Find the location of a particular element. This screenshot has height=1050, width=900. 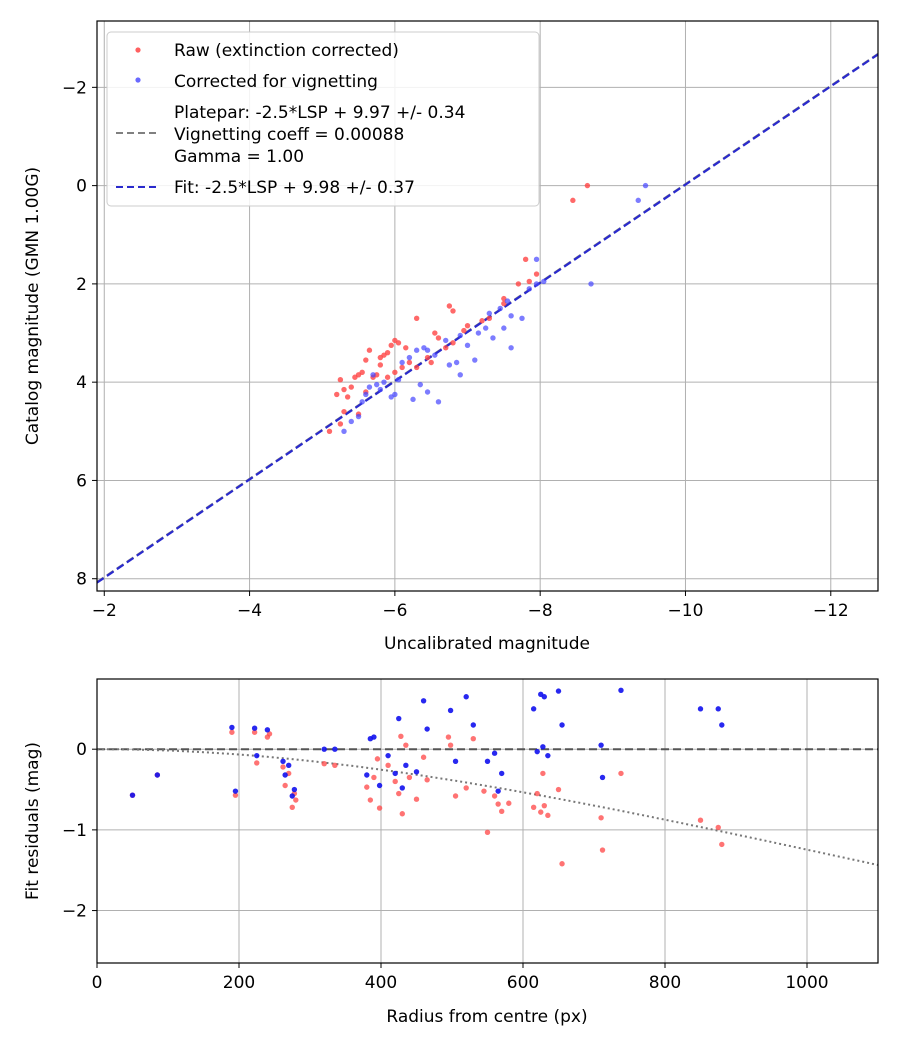

top-y-tick-label-4: 6 is located at coordinates (81, 481).